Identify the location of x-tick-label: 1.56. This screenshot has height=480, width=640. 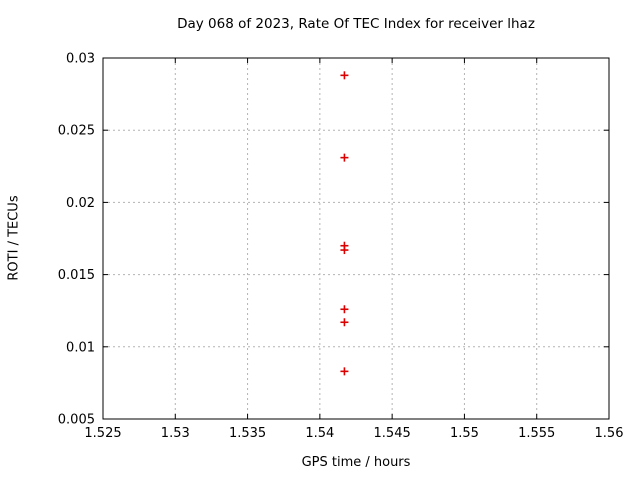
(609, 433).